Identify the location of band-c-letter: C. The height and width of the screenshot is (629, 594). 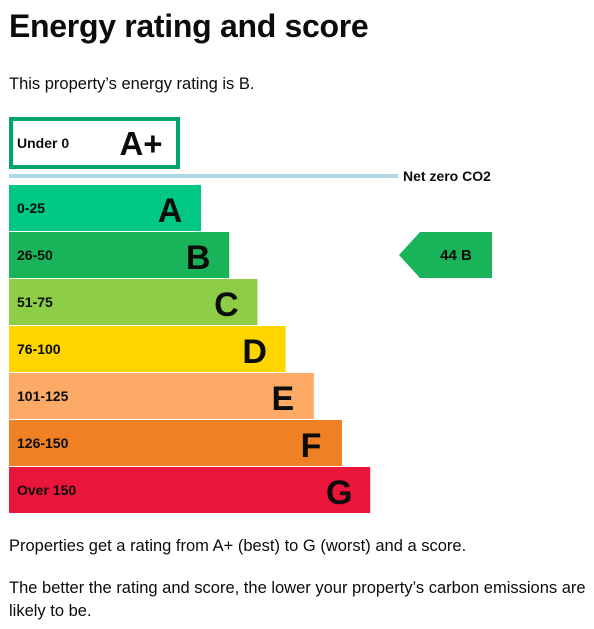
(226, 305).